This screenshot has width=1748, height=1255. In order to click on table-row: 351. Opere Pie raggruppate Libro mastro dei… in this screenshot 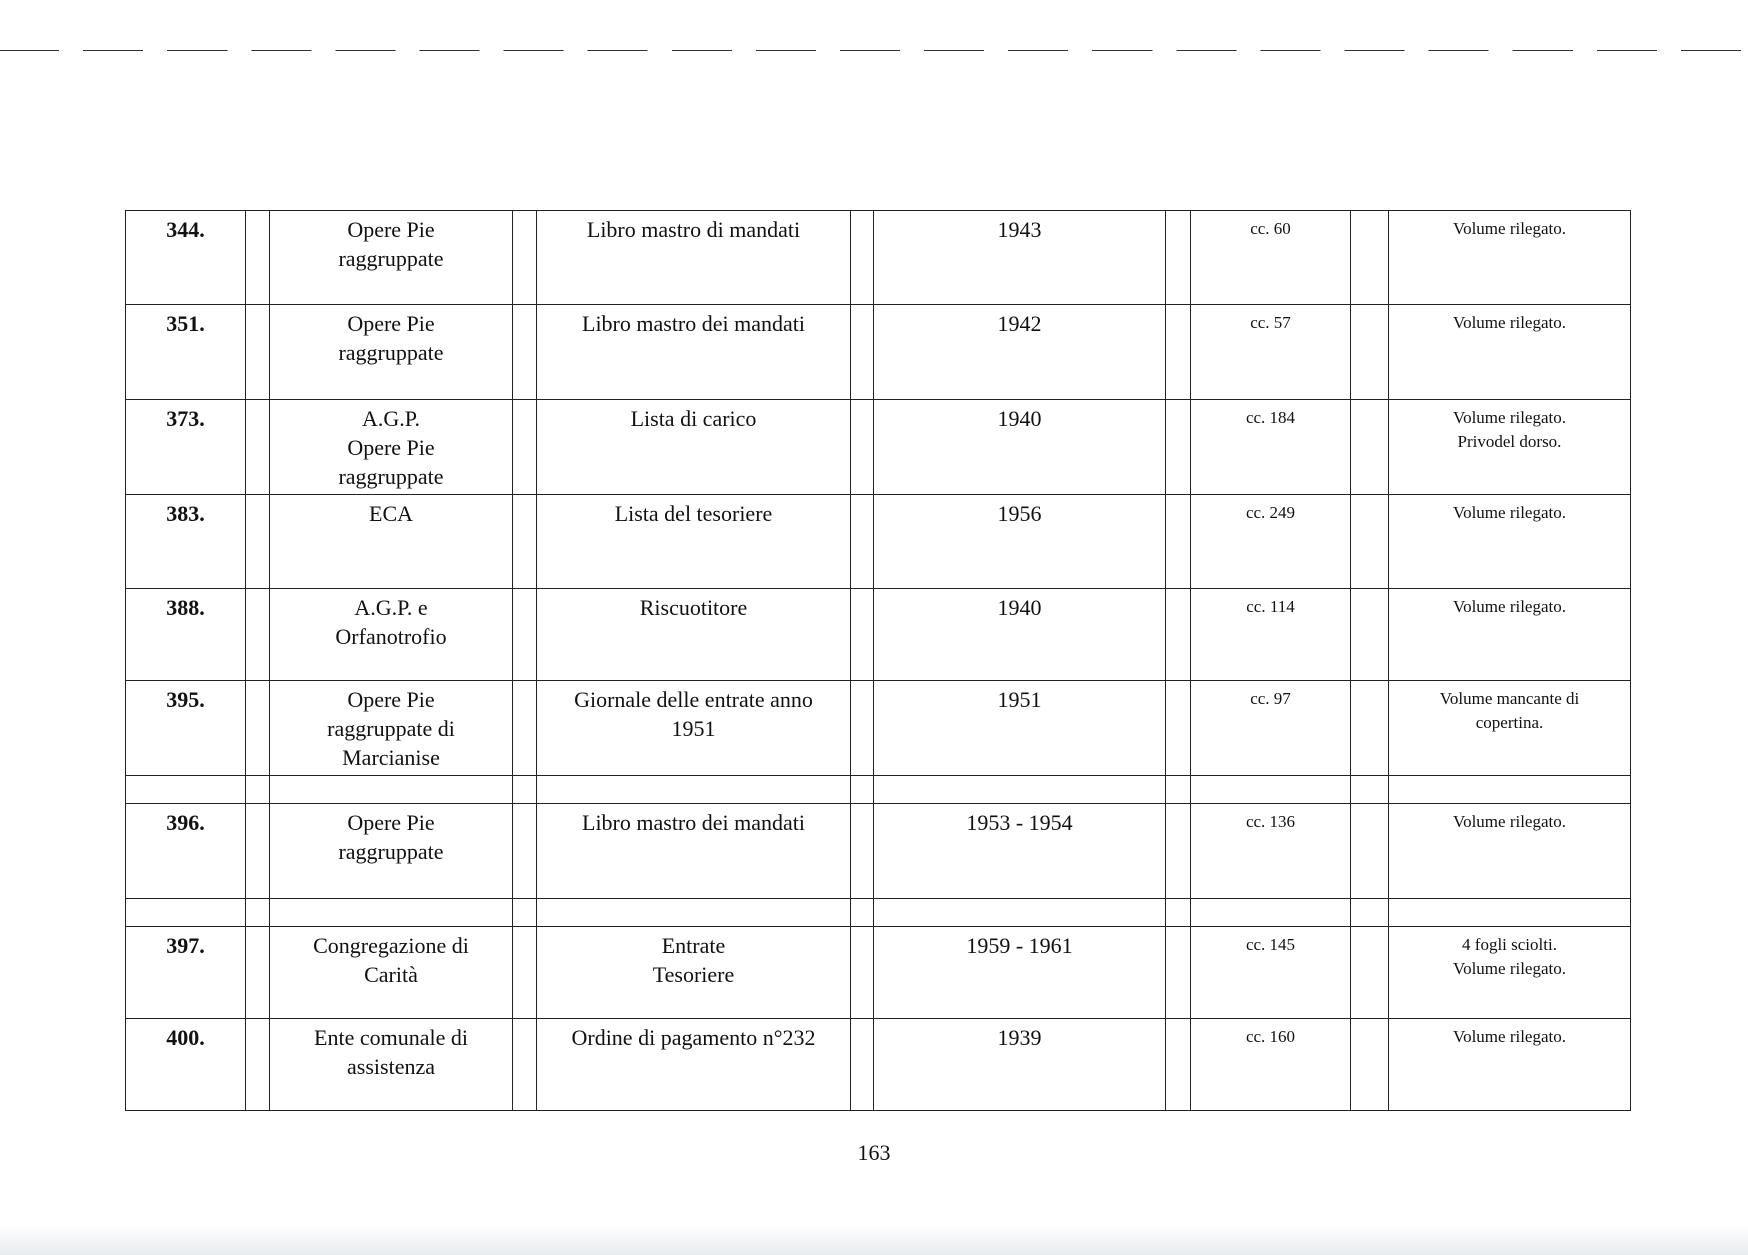, I will do `click(878, 352)`.